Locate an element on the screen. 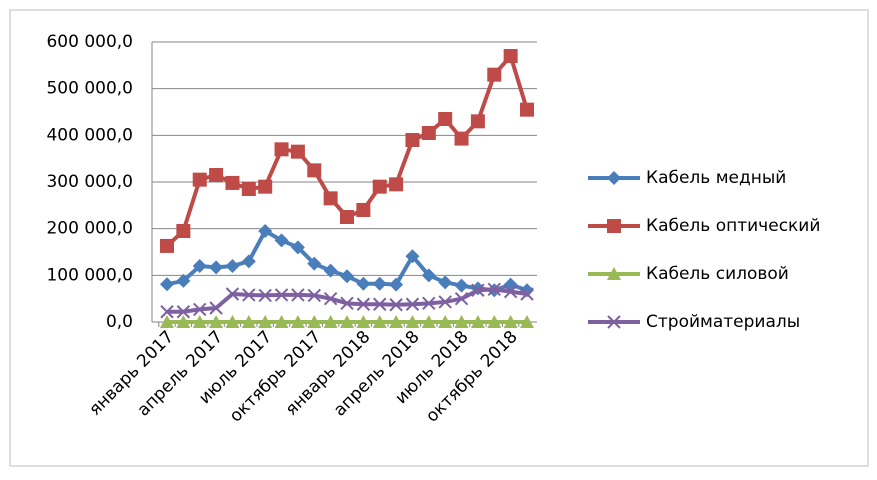 This screenshot has height=480, width=877. y-tick-label: 300 000,0 is located at coordinates (89, 182).